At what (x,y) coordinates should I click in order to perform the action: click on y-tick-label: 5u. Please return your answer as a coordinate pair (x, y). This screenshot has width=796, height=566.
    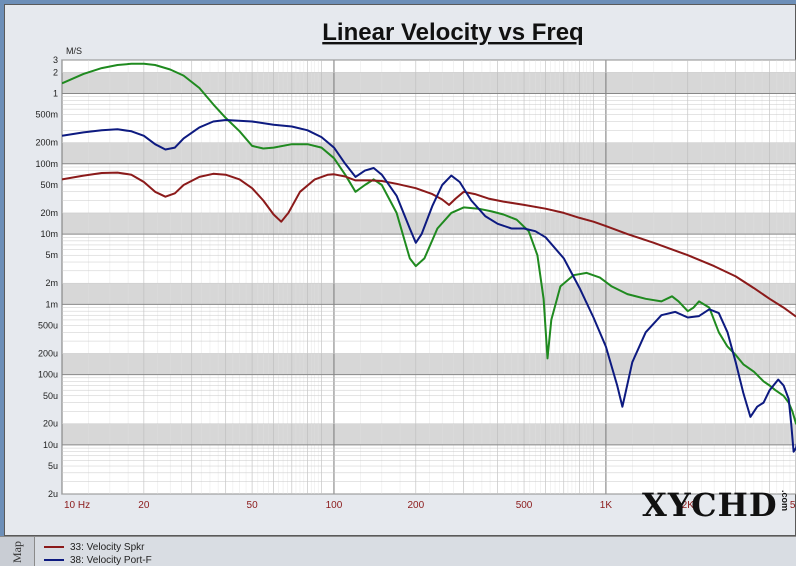
    Looking at the image, I should click on (53, 466).